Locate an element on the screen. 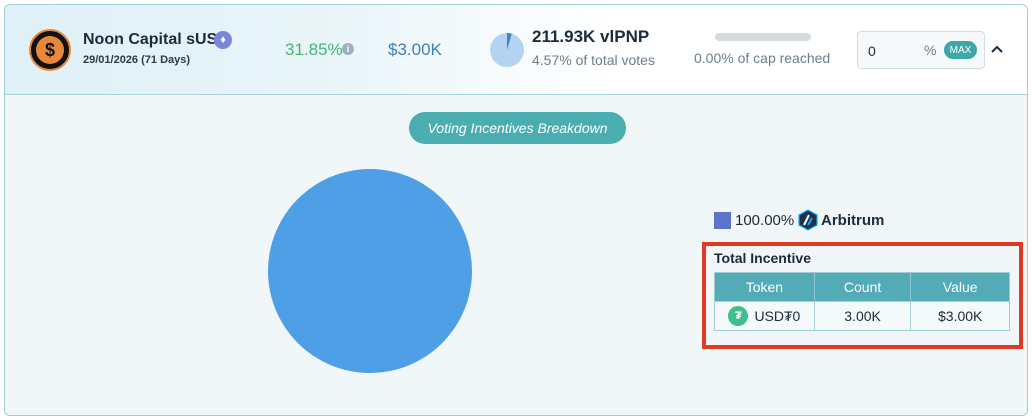 This screenshot has height=420, width=1032. count-cell: 3.00K is located at coordinates (863, 316).